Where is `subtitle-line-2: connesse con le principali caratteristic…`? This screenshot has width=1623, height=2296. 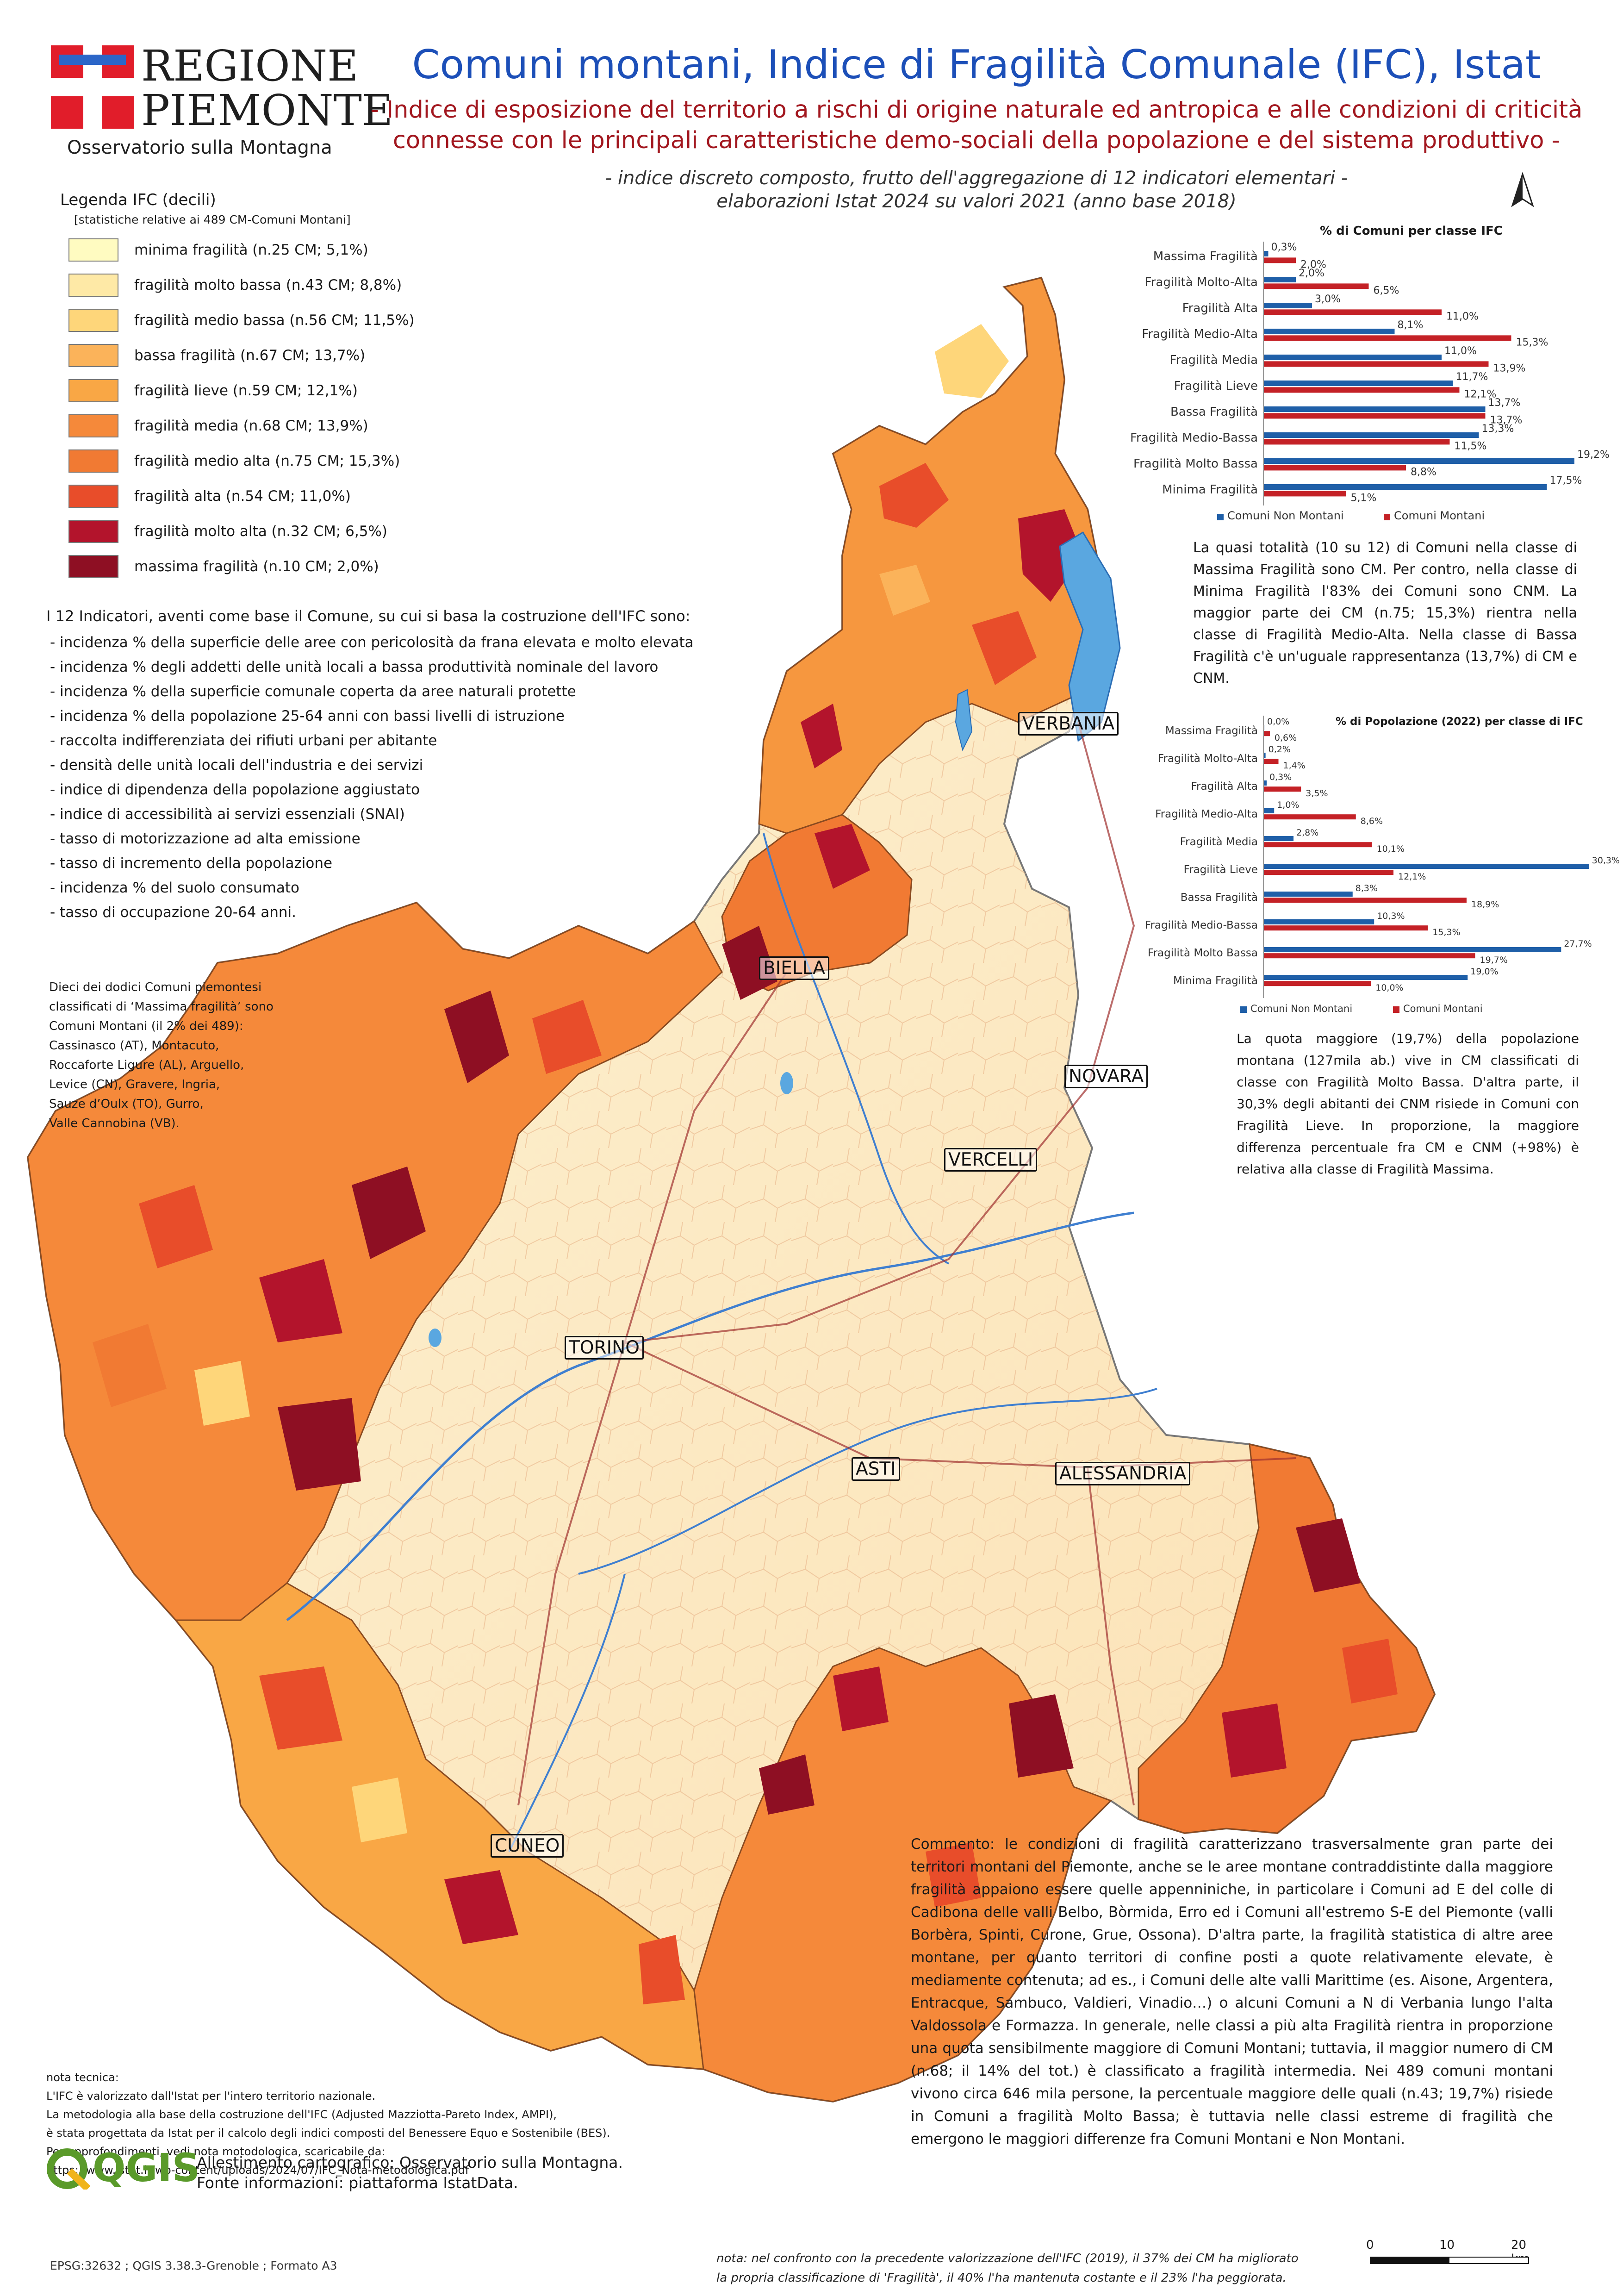
subtitle-line-2: connesse con le principali caratteristic… is located at coordinates (976, 140).